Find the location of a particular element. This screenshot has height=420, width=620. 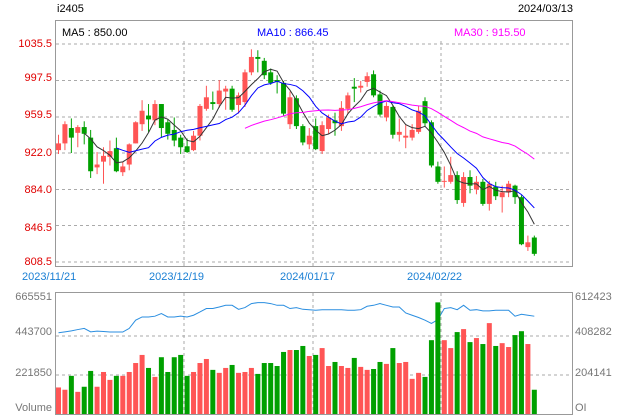

price-tick: 808.5 is located at coordinates (38, 262).